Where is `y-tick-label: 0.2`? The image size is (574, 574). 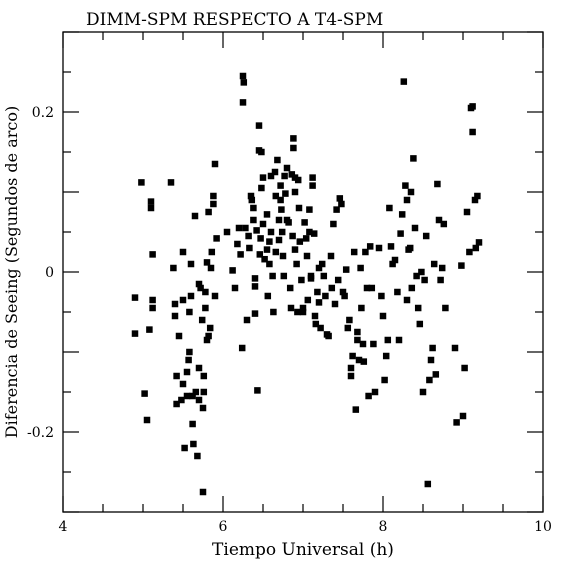 y-tick-label: 0.2 is located at coordinates (43, 113).